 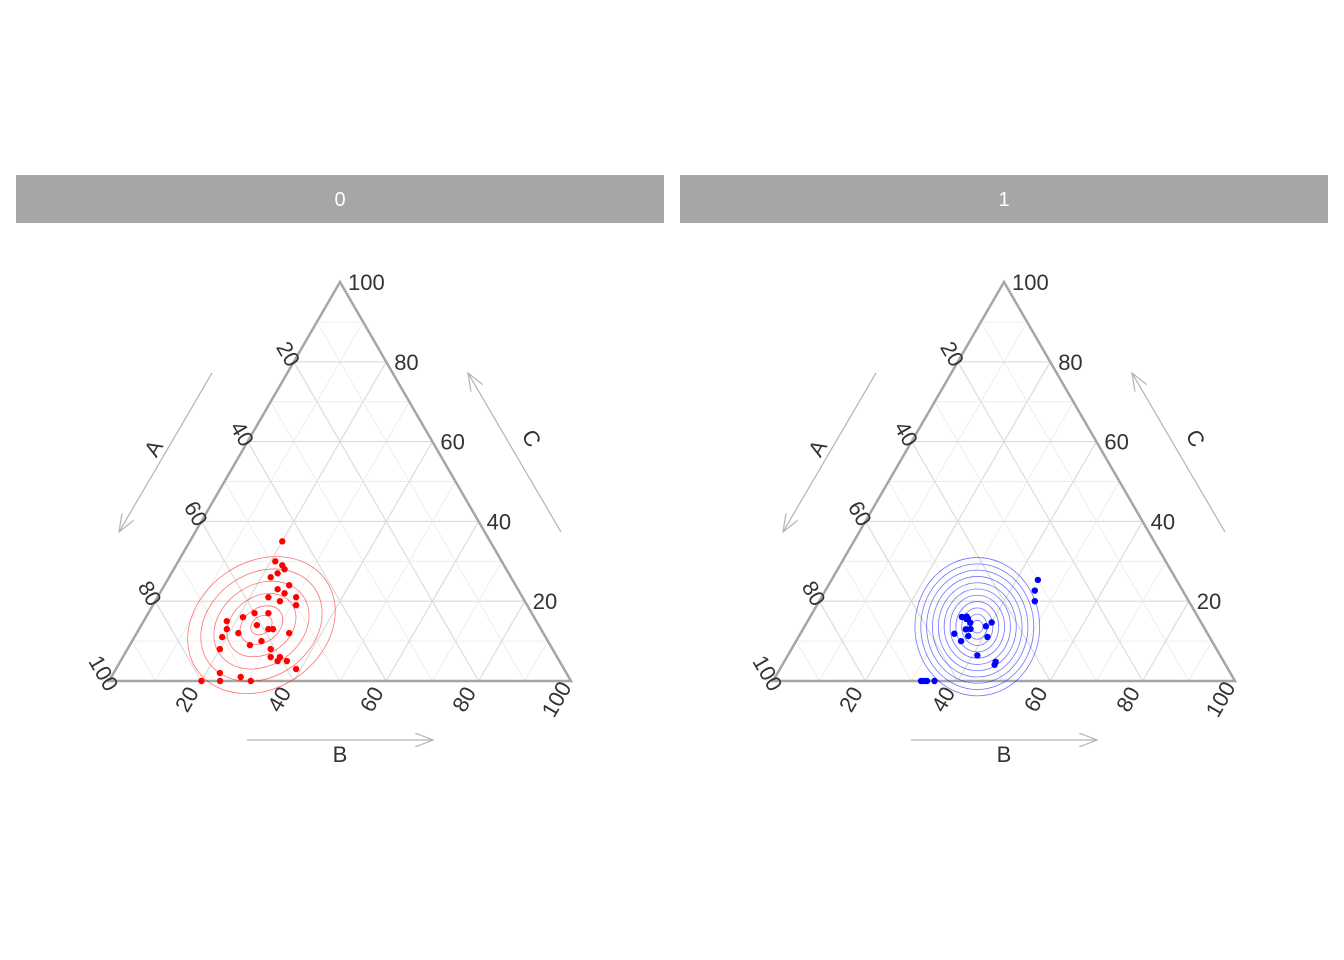 I want to click on a-axis-arrow, so click(x=830, y=452).